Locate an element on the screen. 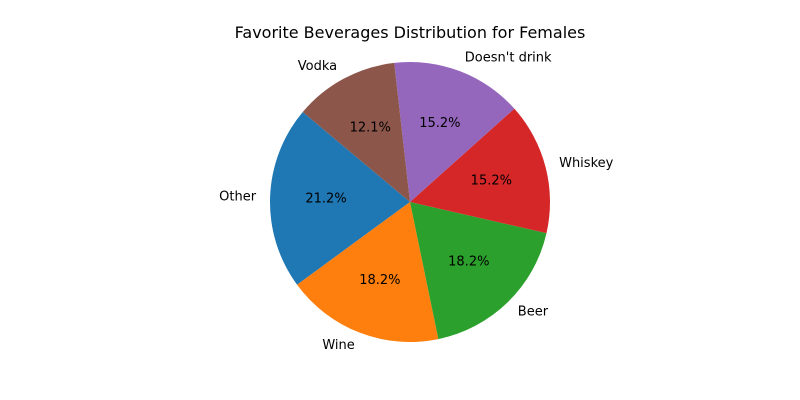  slice-percent-doesn-t-drink: 15.2% is located at coordinates (439, 123).